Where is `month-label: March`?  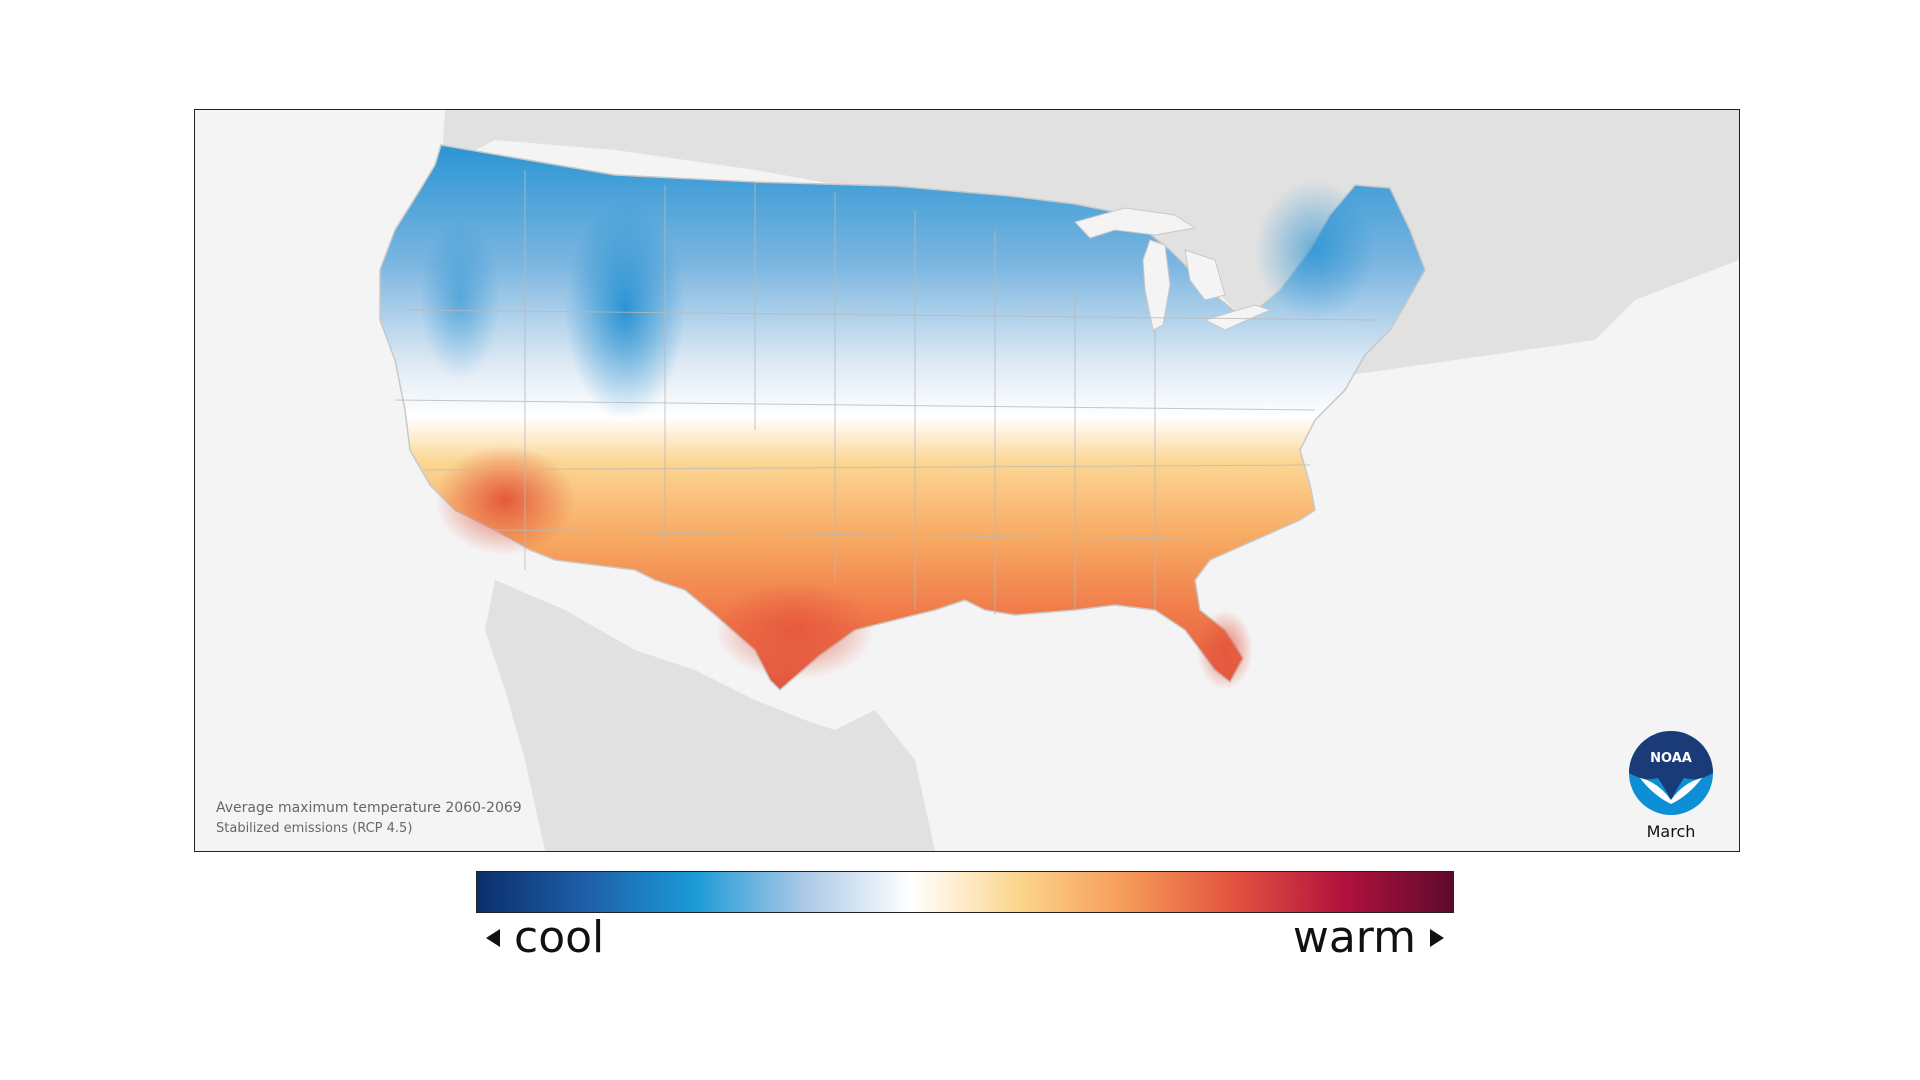 month-label: March is located at coordinates (1671, 831).